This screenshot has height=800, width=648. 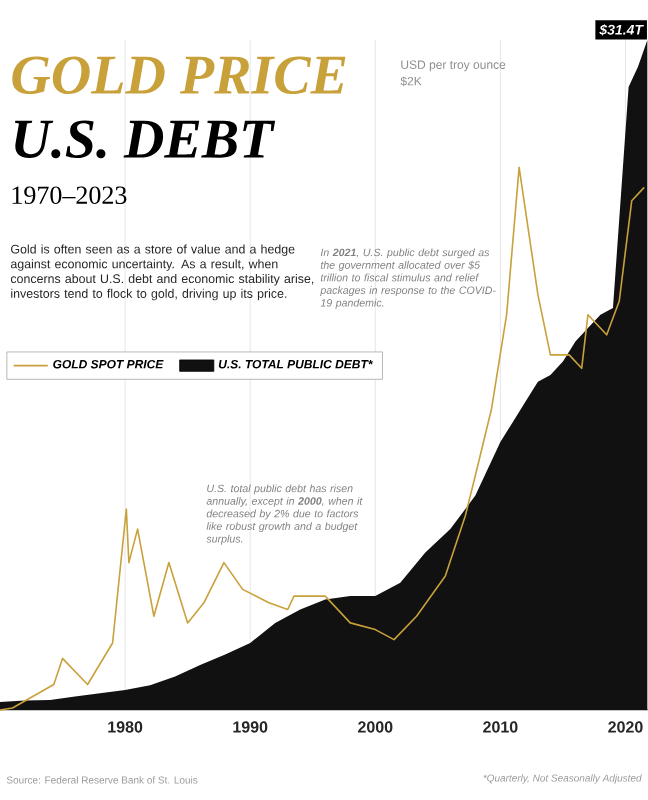 I want to click on x-tick-label: 1980, so click(x=125, y=727).